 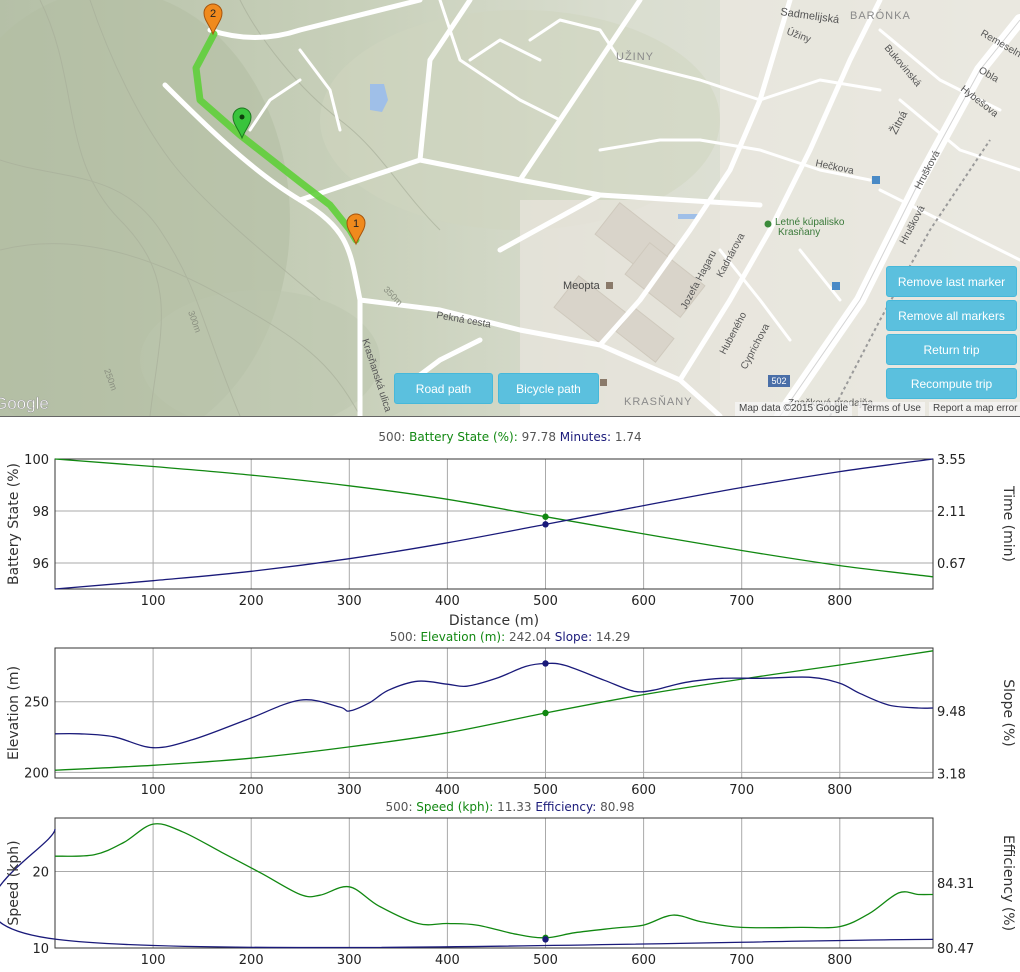 I want to click on title-series2-value: 80.98, so click(x=617, y=807).